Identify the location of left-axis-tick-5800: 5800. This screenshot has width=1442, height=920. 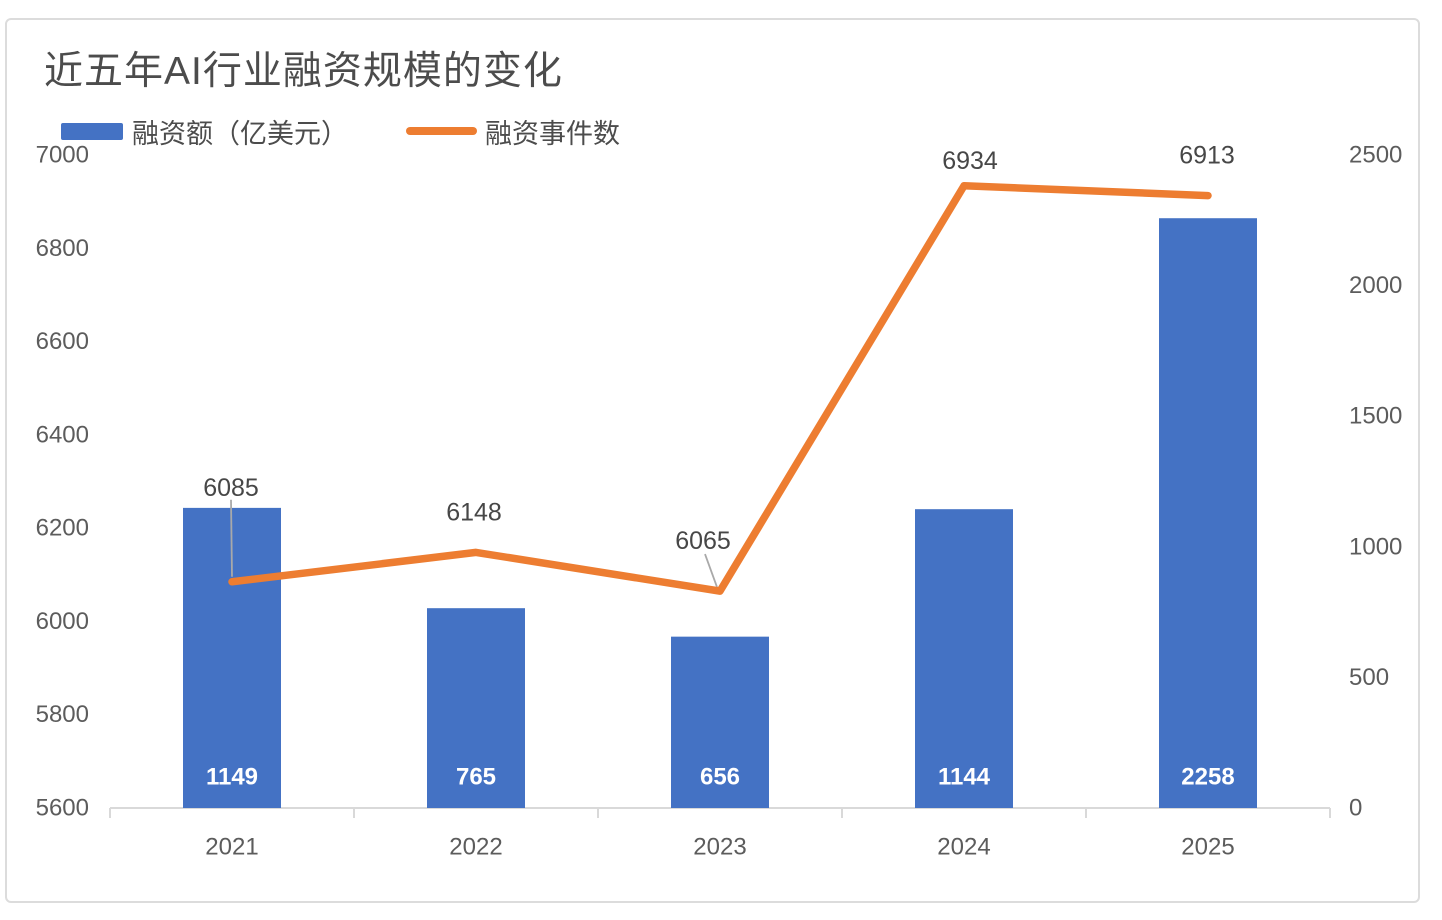
(62, 714).